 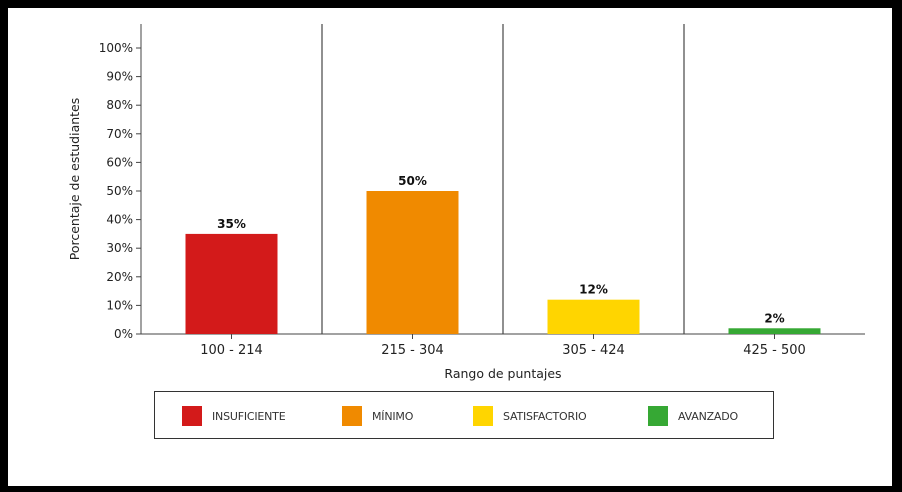 I want to click on y-axis-title: Porcentaje de estudiantes, so click(x=74, y=179).